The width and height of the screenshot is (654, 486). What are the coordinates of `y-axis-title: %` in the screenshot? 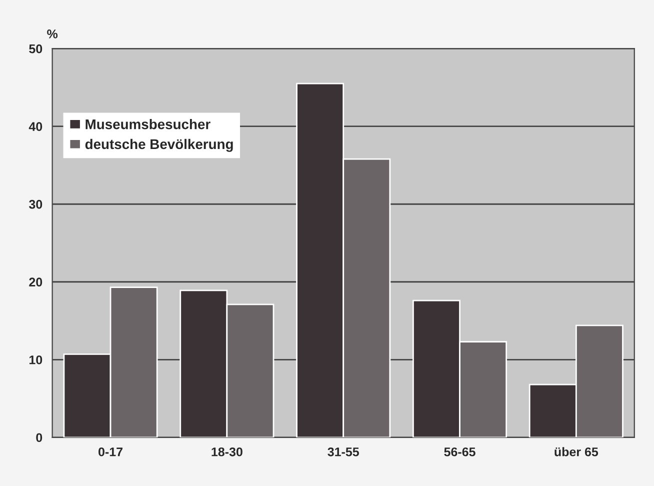 It's located at (52, 34).